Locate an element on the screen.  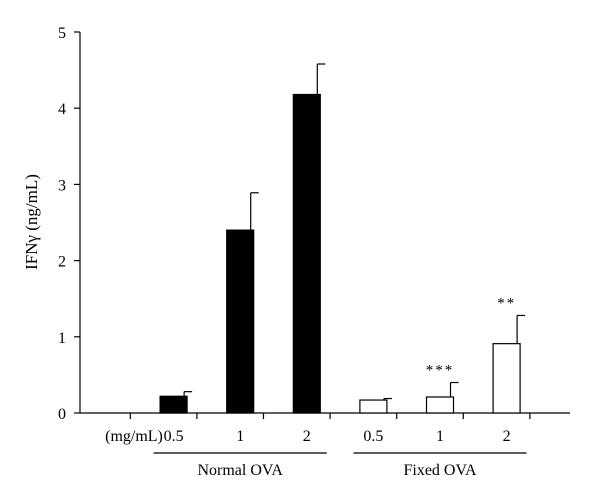
y-tick-label: 5 is located at coordinates (62, 33).